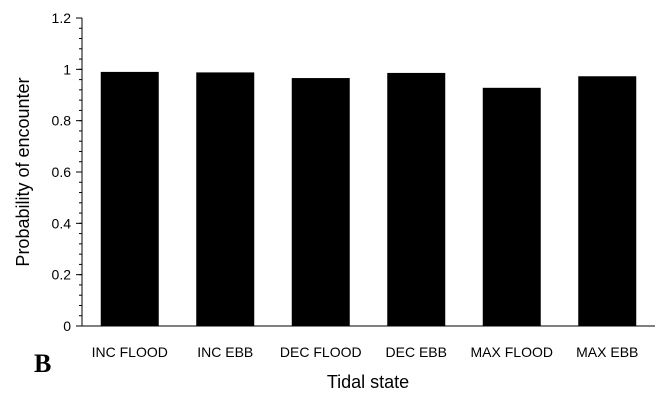  Describe the element at coordinates (416, 199) in the screenshot. I see `bar-dec-ebb` at that location.